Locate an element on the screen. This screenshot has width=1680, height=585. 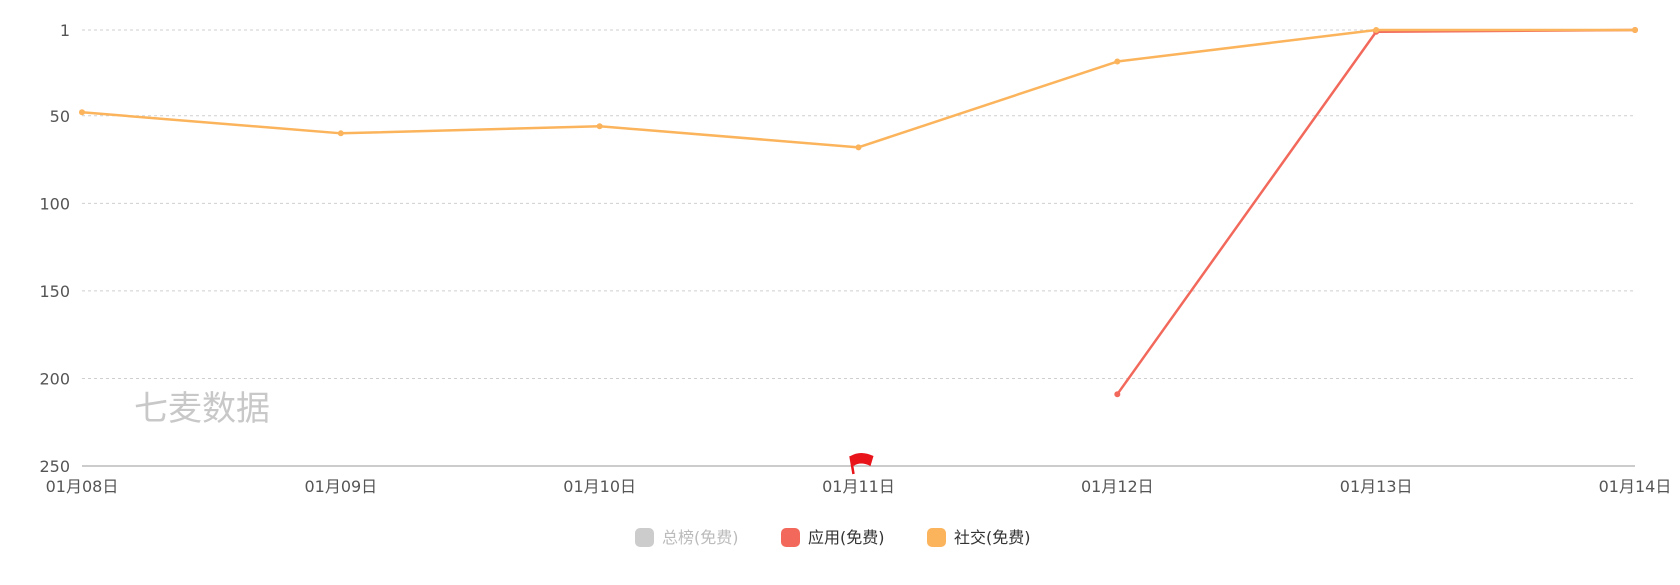
legend-label: 总榜(免费) is located at coordinates (700, 537).